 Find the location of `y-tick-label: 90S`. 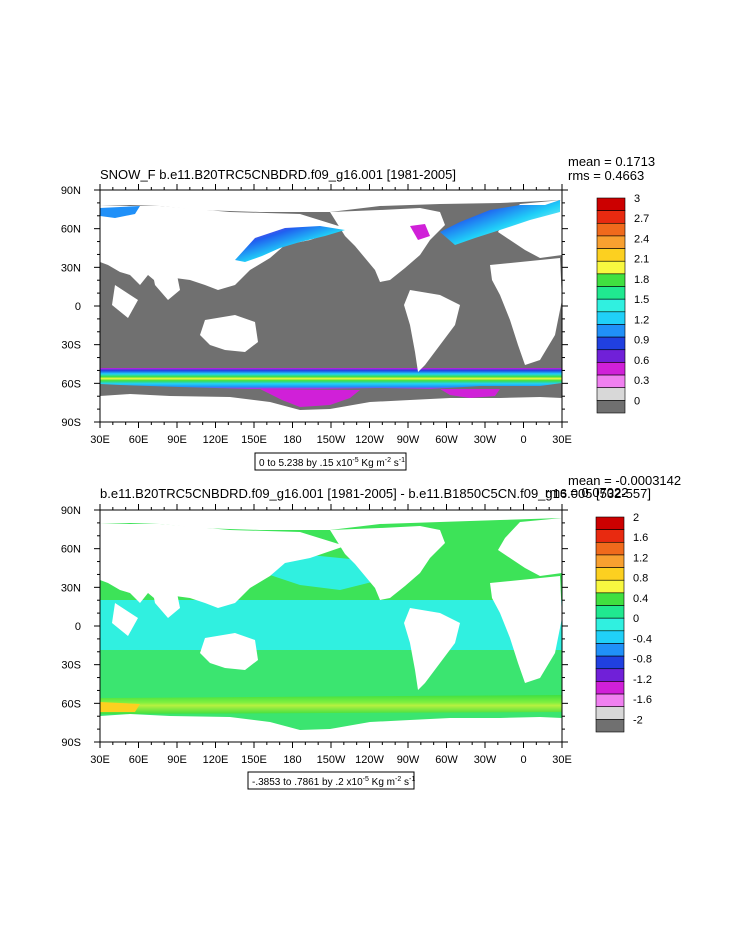

y-tick-label: 90S is located at coordinates (71, 743).